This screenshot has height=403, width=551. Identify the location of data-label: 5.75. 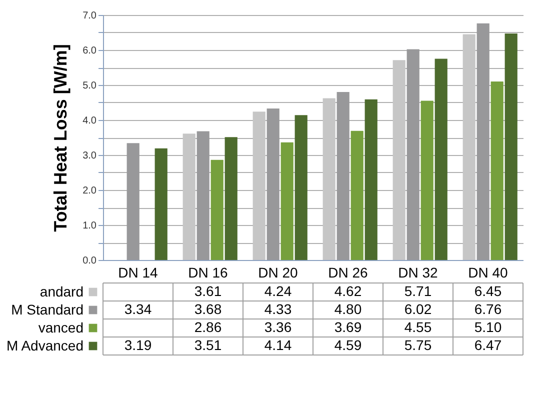
(418, 345).